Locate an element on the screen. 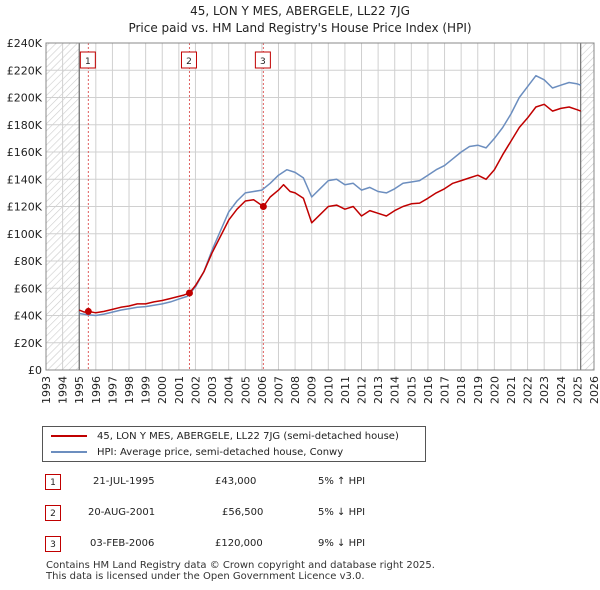 The height and width of the screenshot is (590, 600). x-tick-label: 2009 is located at coordinates (312, 390).